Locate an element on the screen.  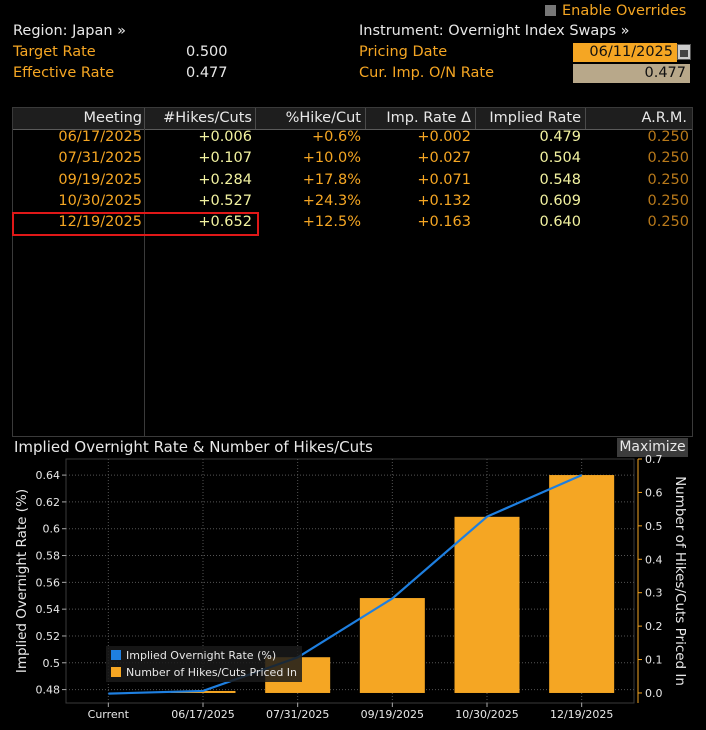
x-tick-label: 12/19/2025 is located at coordinates (581, 714).